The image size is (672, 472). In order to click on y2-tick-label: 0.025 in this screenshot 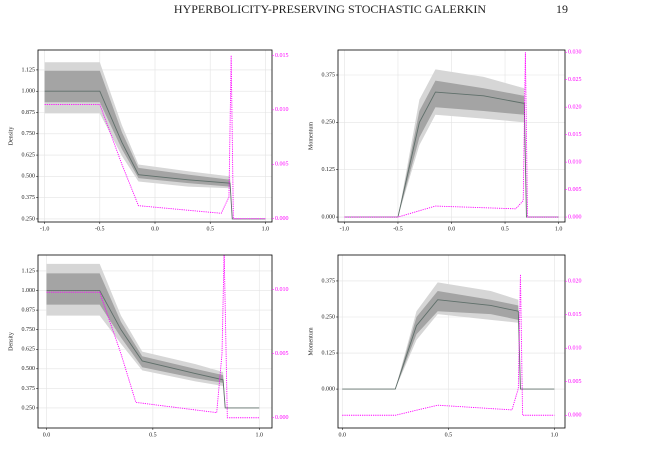, I will do `click(575, 80)`.